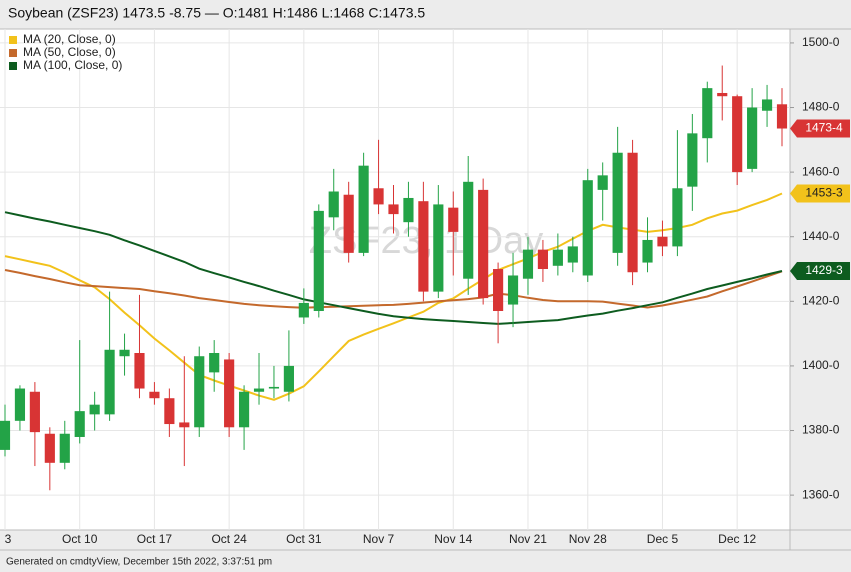  Describe the element at coordinates (821, 494) in the screenshot. I see `y-tick-label: 1360-0` at that location.